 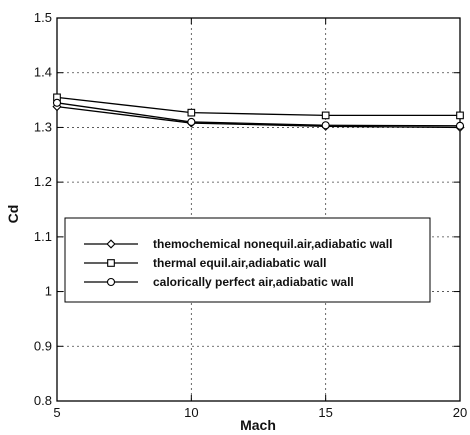 What do you see at coordinates (43, 17) in the screenshot?
I see `y-tick-label: 1.5` at bounding box center [43, 17].